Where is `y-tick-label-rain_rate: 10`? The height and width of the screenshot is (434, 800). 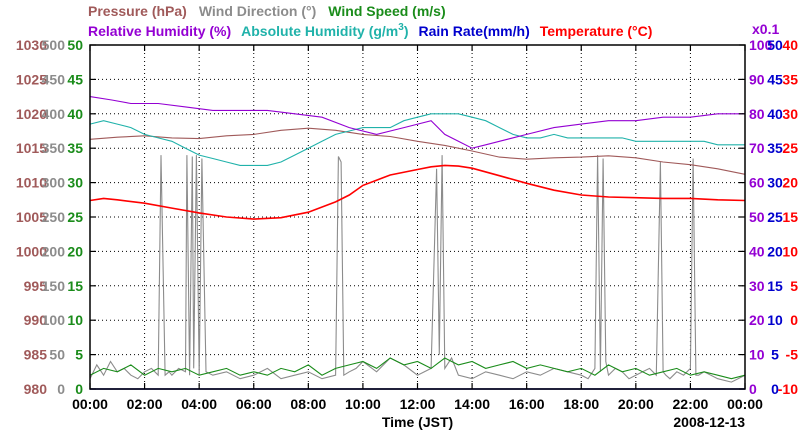 y-tick-label-rain_rate: 10 is located at coordinates (775, 320).